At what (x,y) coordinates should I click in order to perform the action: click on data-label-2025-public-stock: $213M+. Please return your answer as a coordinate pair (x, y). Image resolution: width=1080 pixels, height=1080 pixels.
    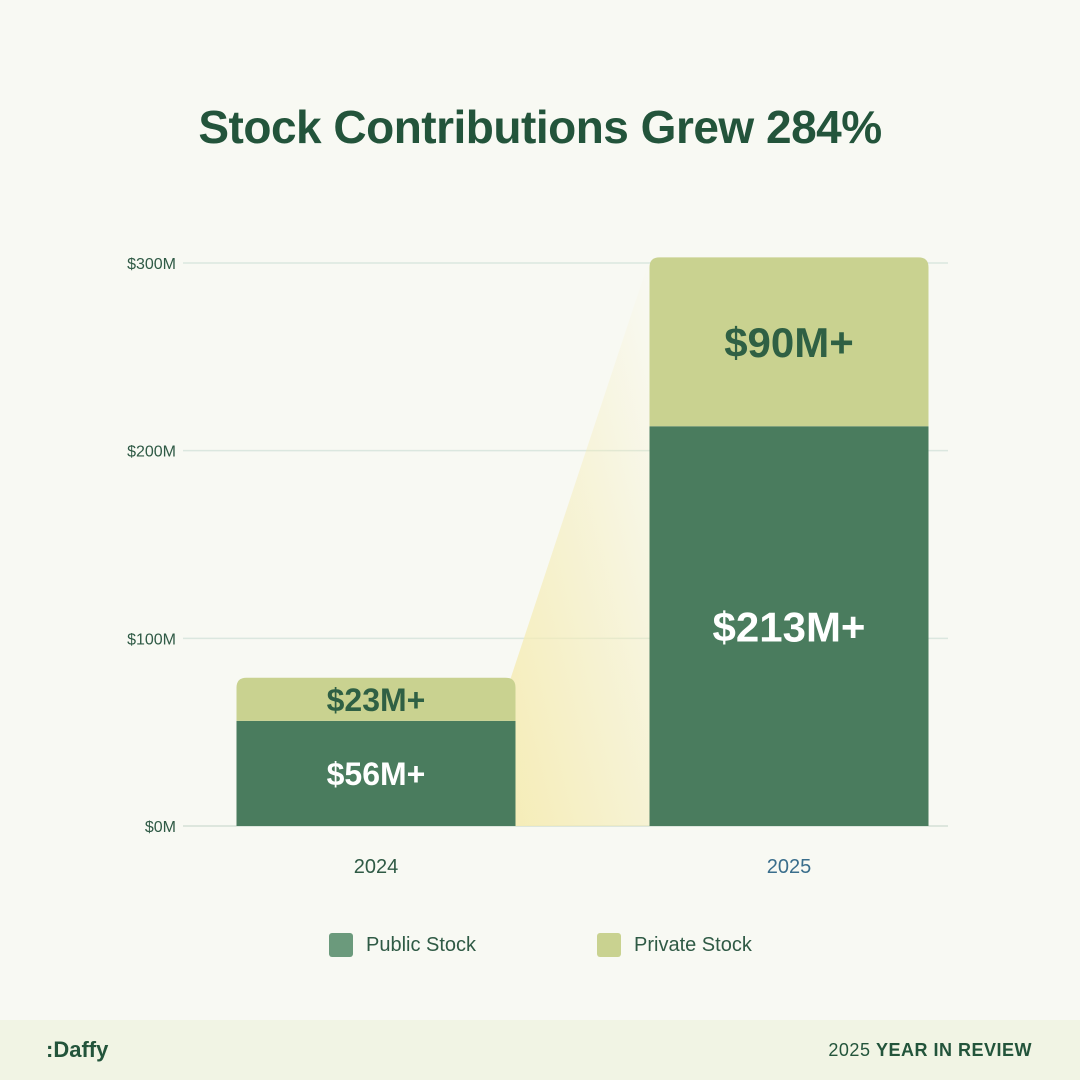
    Looking at the image, I should click on (789, 626).